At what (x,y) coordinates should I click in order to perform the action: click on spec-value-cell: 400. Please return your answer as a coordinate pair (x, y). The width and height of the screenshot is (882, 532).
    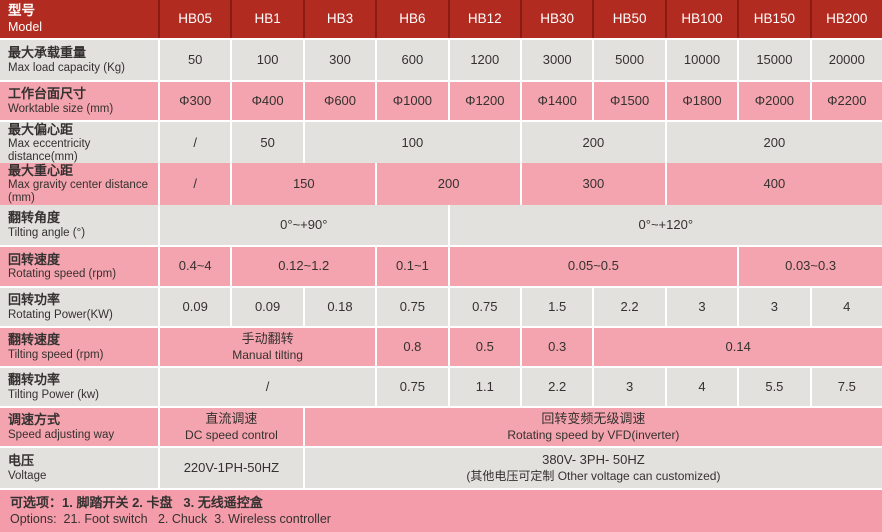
    Looking at the image, I should click on (774, 184).